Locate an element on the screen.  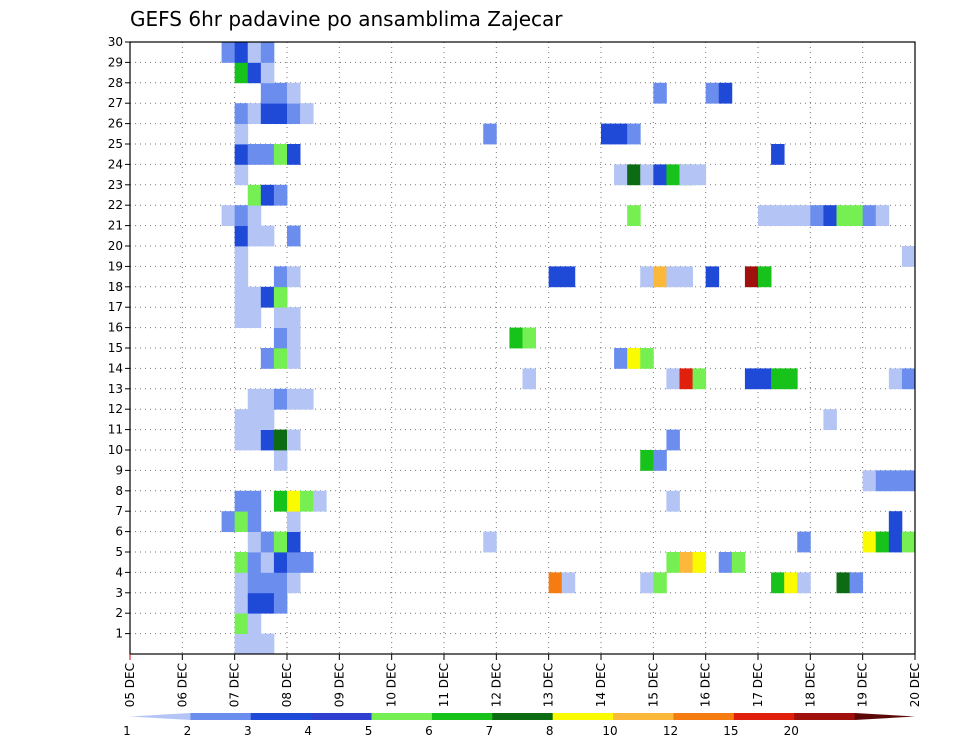
y-tick-label: 25 is located at coordinates (115, 144).